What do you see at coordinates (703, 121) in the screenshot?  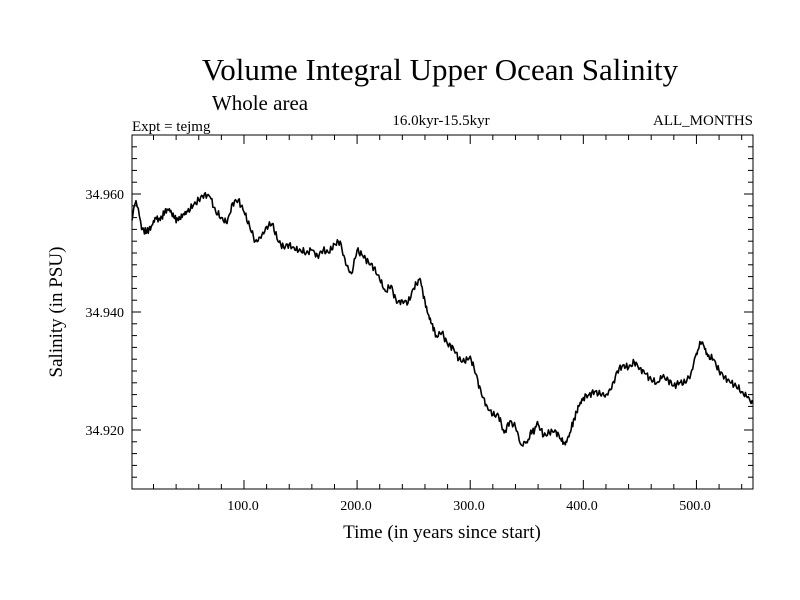 I see `months-label: ALL_MONTHS` at bounding box center [703, 121].